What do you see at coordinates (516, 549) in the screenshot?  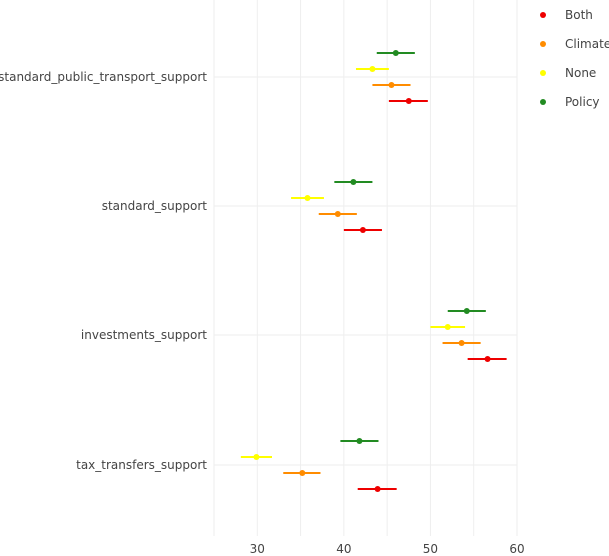 I see `x-tick-label: 60` at bounding box center [516, 549].